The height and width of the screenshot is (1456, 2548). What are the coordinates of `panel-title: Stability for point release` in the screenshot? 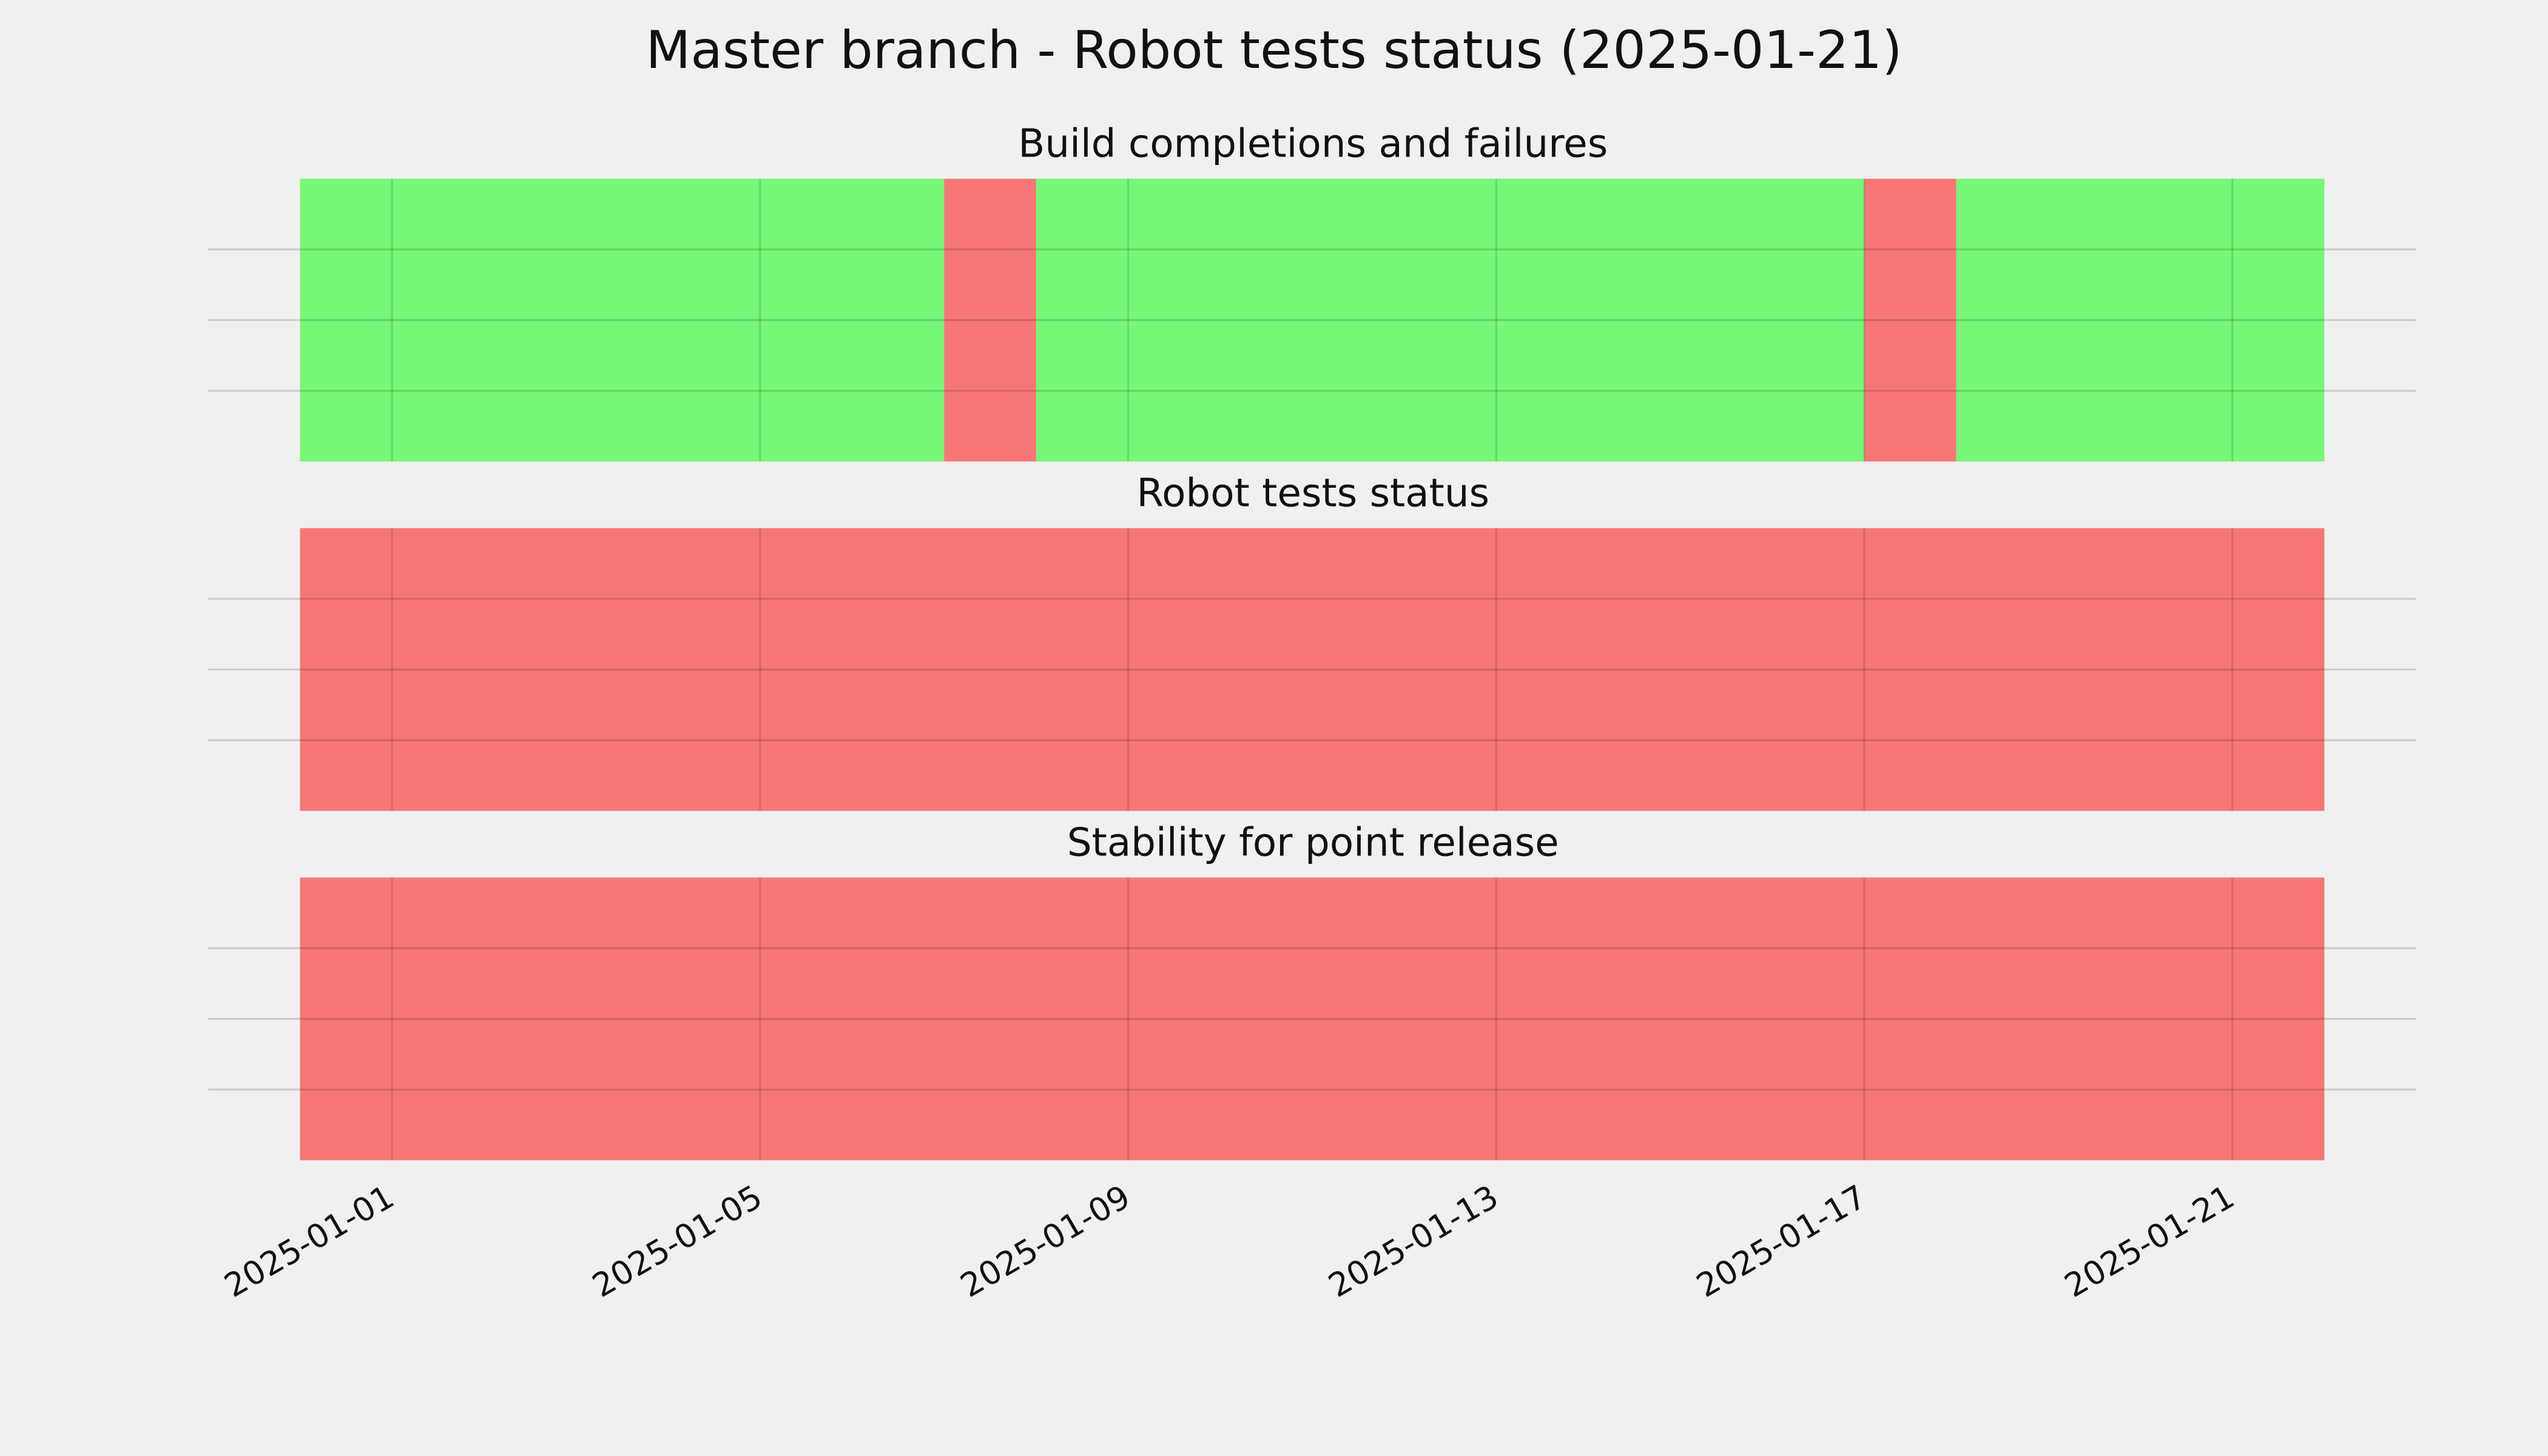 It's located at (1313, 842).